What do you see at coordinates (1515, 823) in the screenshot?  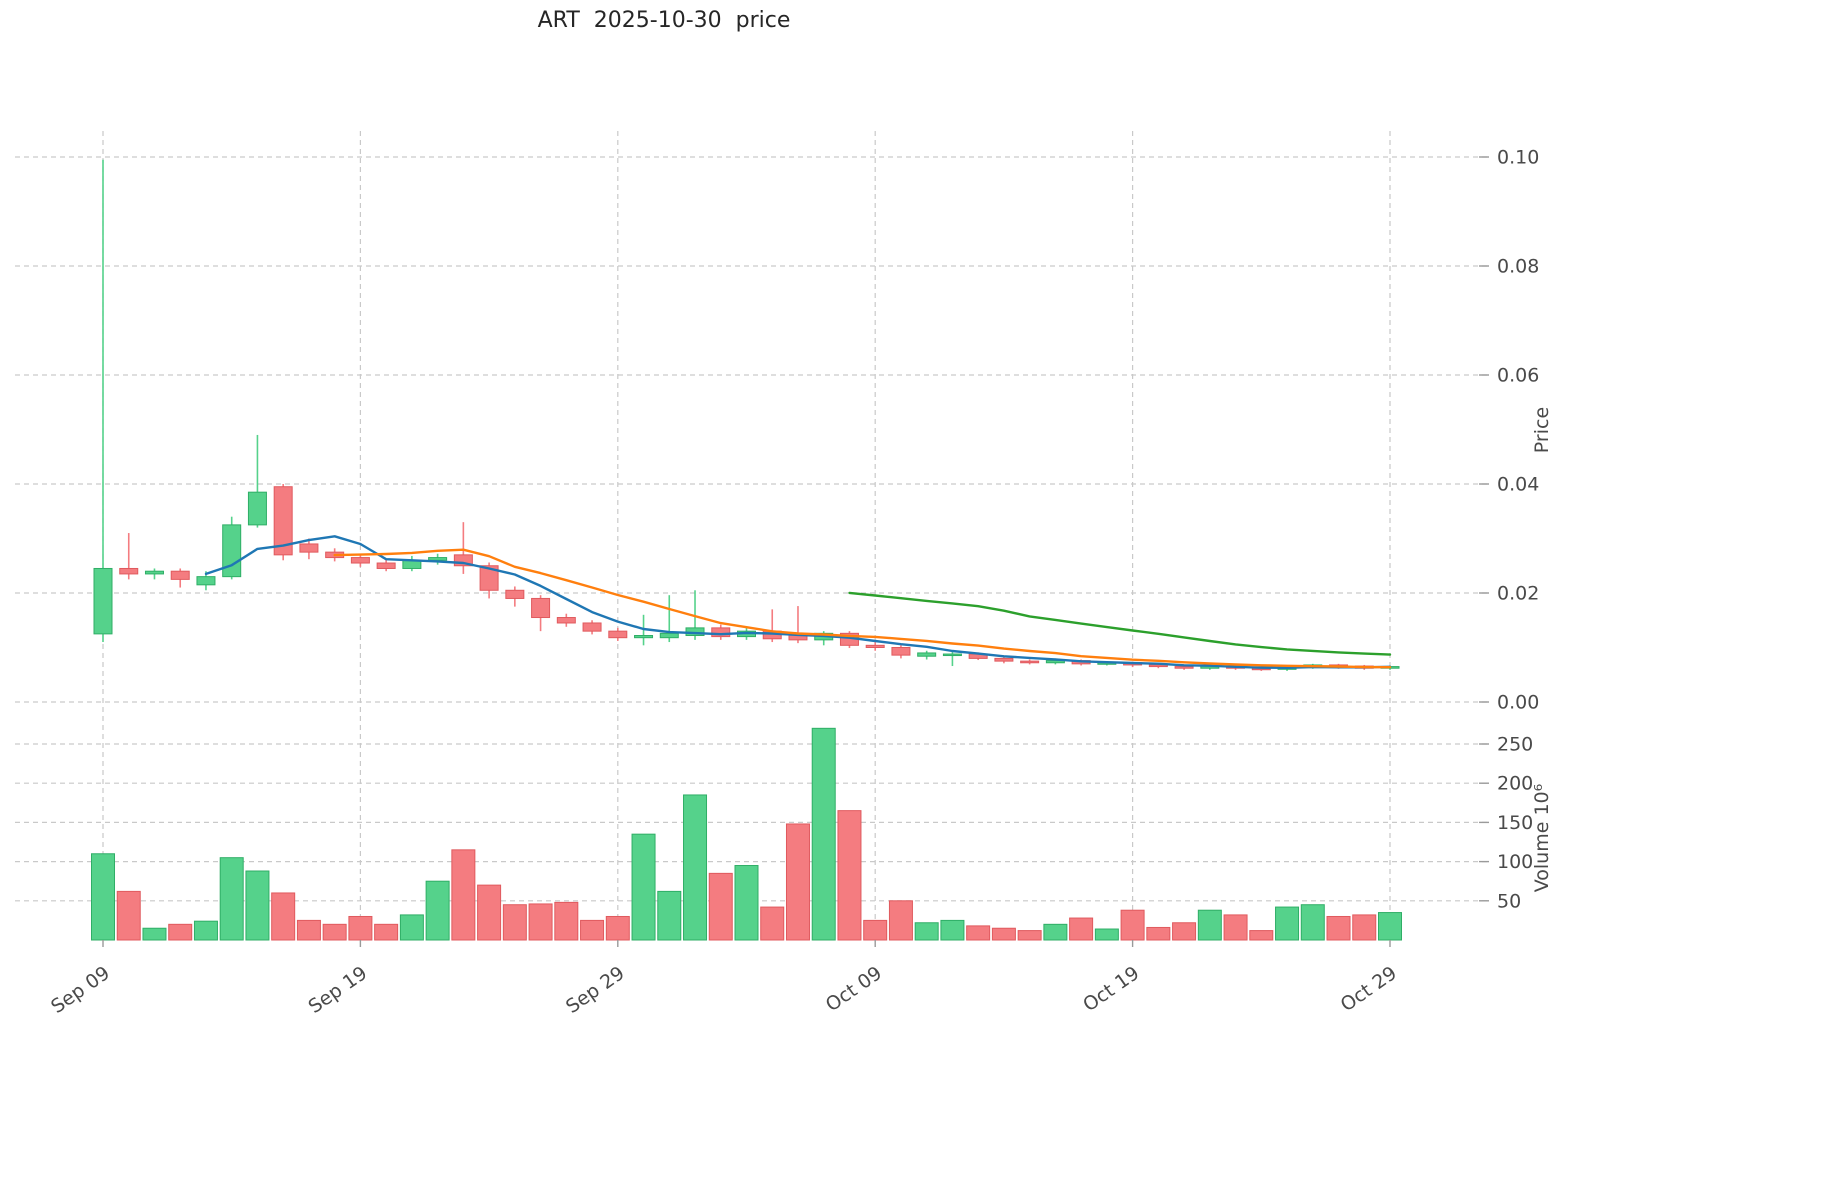 I see `volume-tick-label: 150` at bounding box center [1515, 823].